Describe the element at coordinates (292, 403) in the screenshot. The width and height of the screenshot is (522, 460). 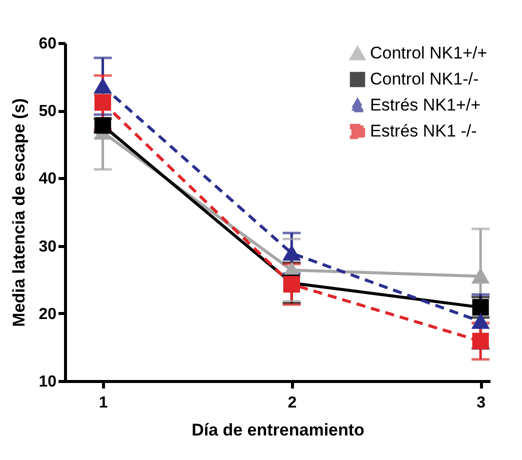
I see `x-tick-label: 2` at that location.